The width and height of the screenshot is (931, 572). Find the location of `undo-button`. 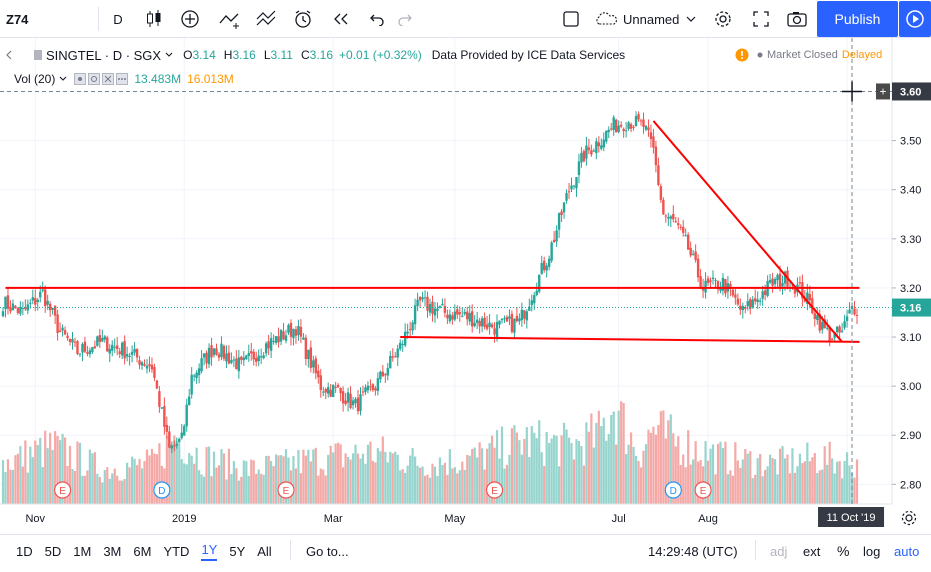

undo-button is located at coordinates (376, 19).